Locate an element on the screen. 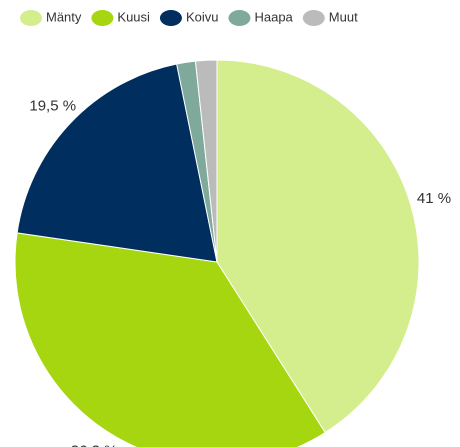 The width and height of the screenshot is (460, 447). legend-label: Muut is located at coordinates (343, 16).